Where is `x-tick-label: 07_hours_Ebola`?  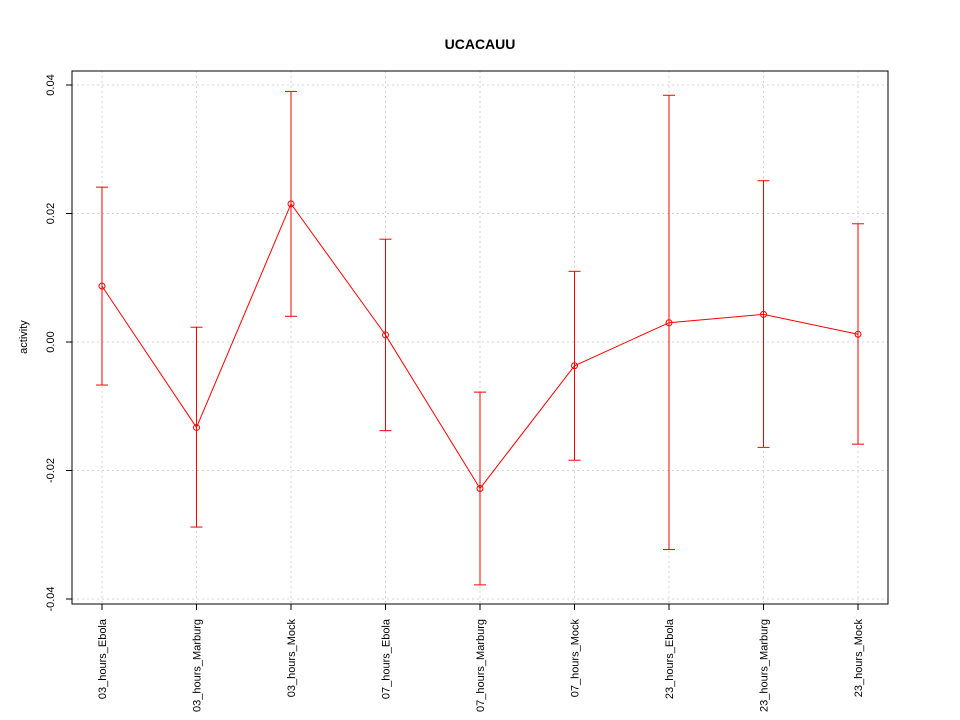
x-tick-label: 07_hours_Ebola is located at coordinates (387, 658).